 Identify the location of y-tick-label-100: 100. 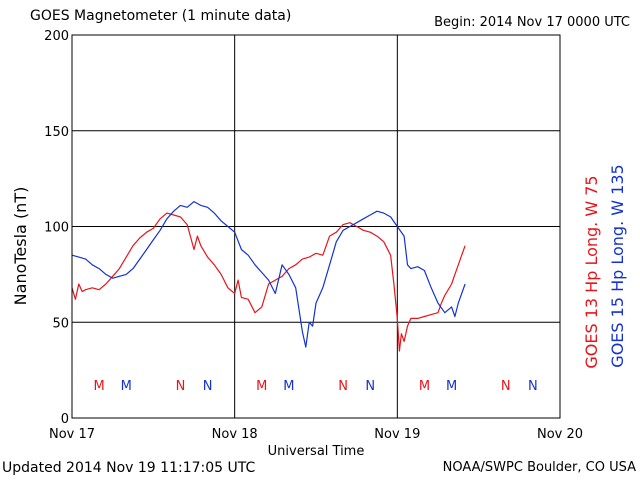
(56, 228).